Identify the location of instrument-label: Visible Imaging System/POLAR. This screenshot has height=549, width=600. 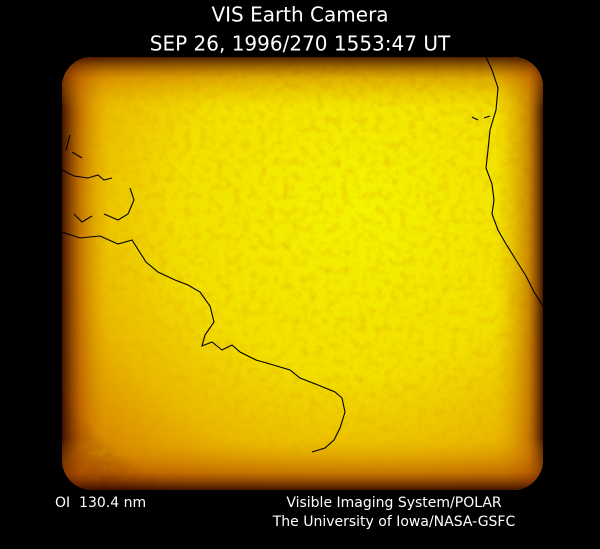
(394, 503).